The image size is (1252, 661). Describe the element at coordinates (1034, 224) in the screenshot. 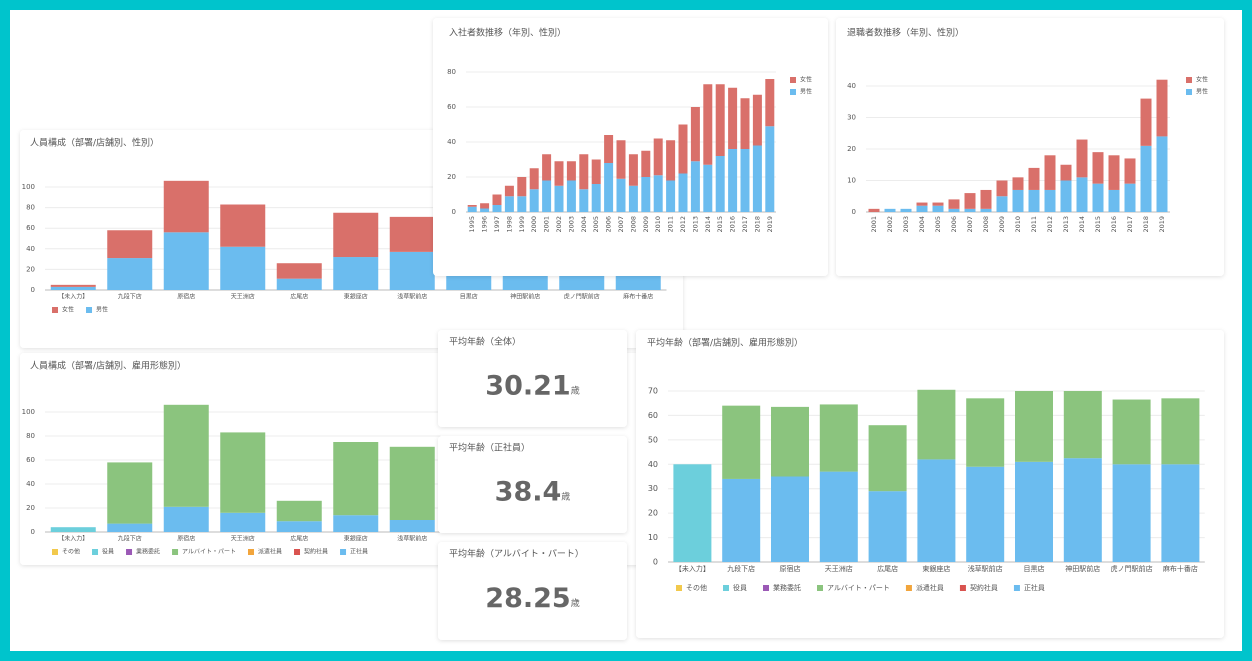

I see `x-tick-label: 2011` at that location.